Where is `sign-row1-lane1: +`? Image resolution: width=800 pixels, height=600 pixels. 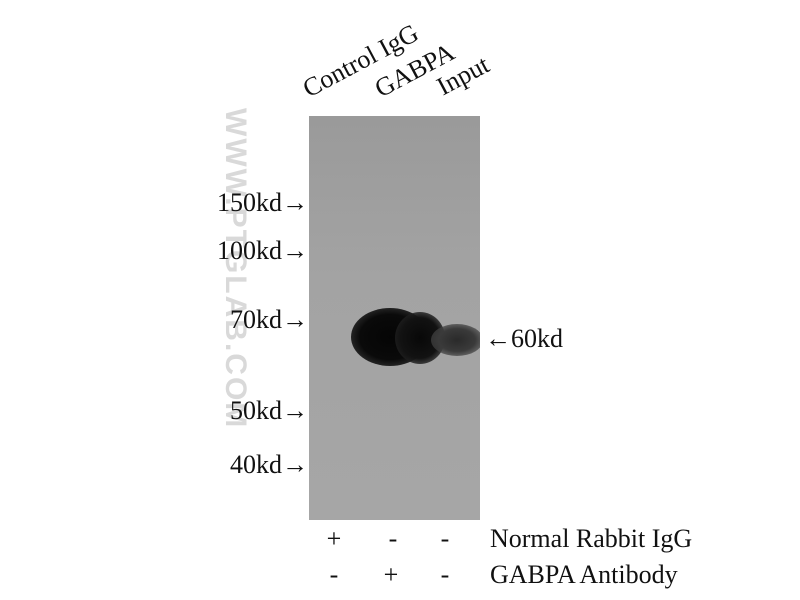 sign-row1-lane1: + is located at coordinates (334, 538).